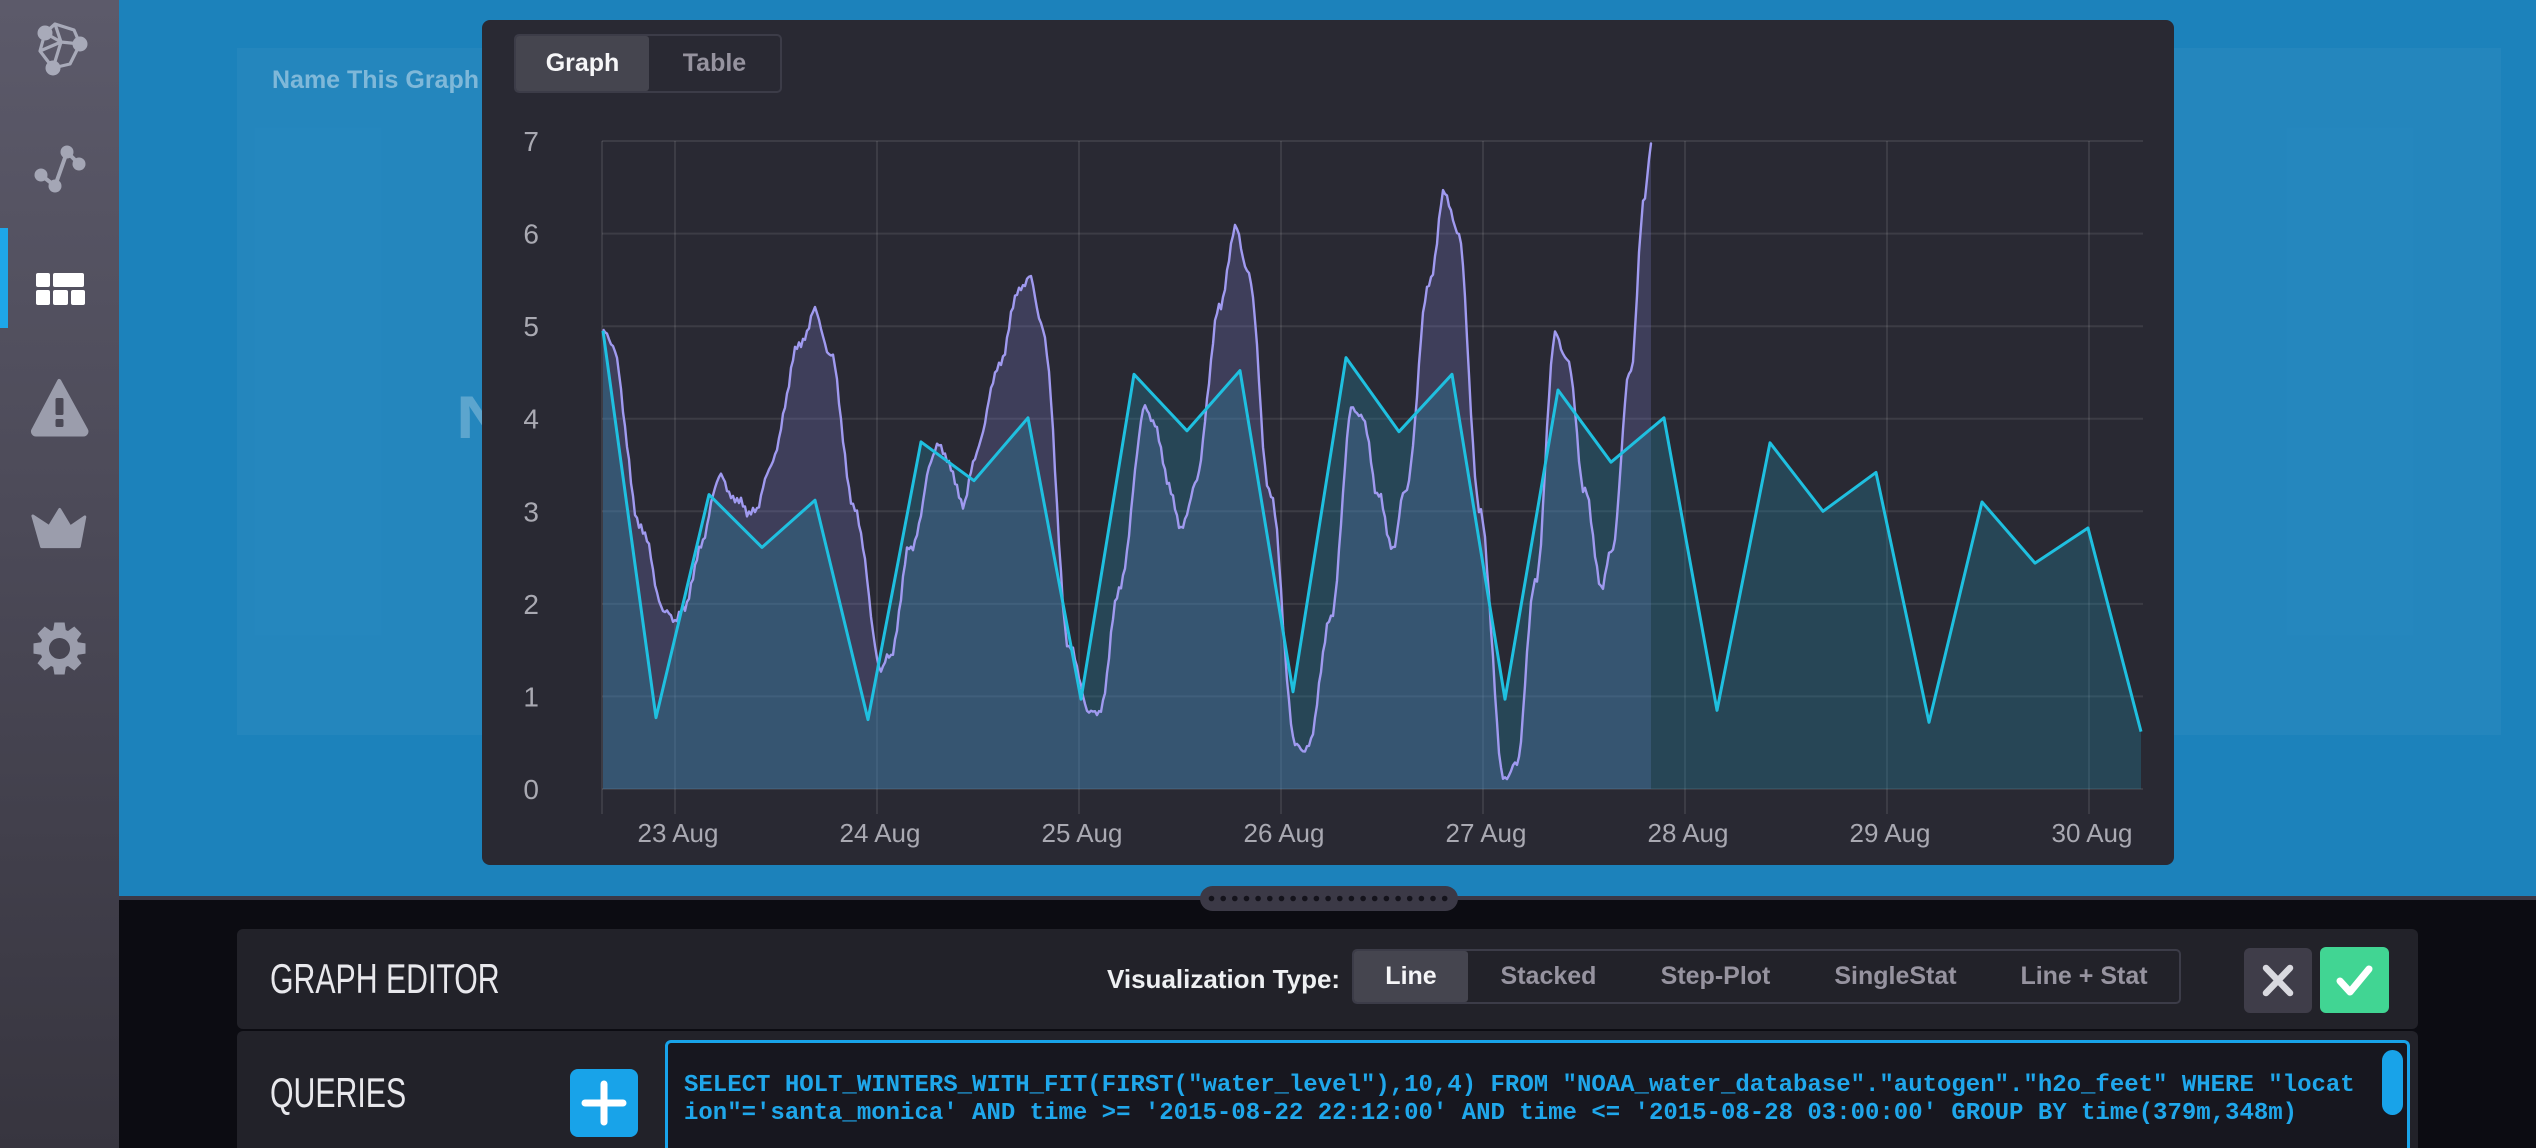 The image size is (2536, 1148). Describe the element at coordinates (880, 833) in the screenshot. I see `svg-text: 24 Aug` at that location.